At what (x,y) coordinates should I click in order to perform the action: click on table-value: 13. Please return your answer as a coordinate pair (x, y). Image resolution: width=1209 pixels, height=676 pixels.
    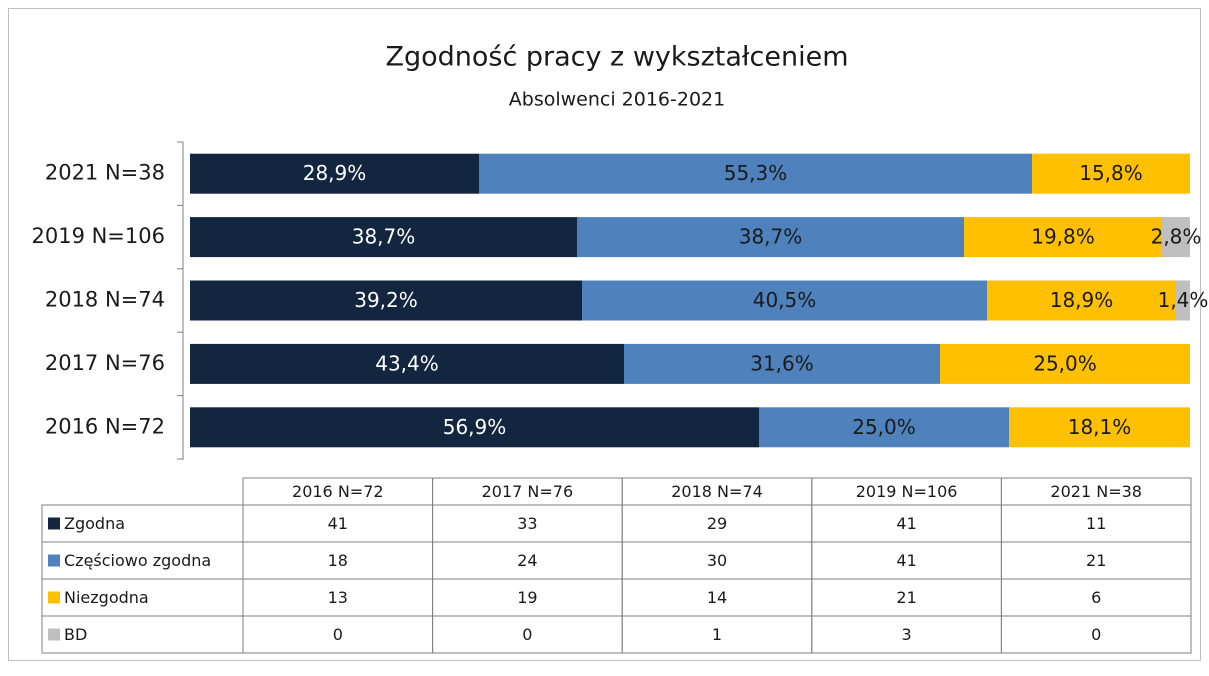
    Looking at the image, I should click on (338, 597).